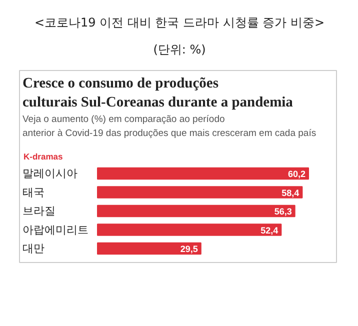 The image size is (358, 326). What do you see at coordinates (179, 49) in the screenshot?
I see `chart-subtitle: (단위: %)` at bounding box center [179, 49].